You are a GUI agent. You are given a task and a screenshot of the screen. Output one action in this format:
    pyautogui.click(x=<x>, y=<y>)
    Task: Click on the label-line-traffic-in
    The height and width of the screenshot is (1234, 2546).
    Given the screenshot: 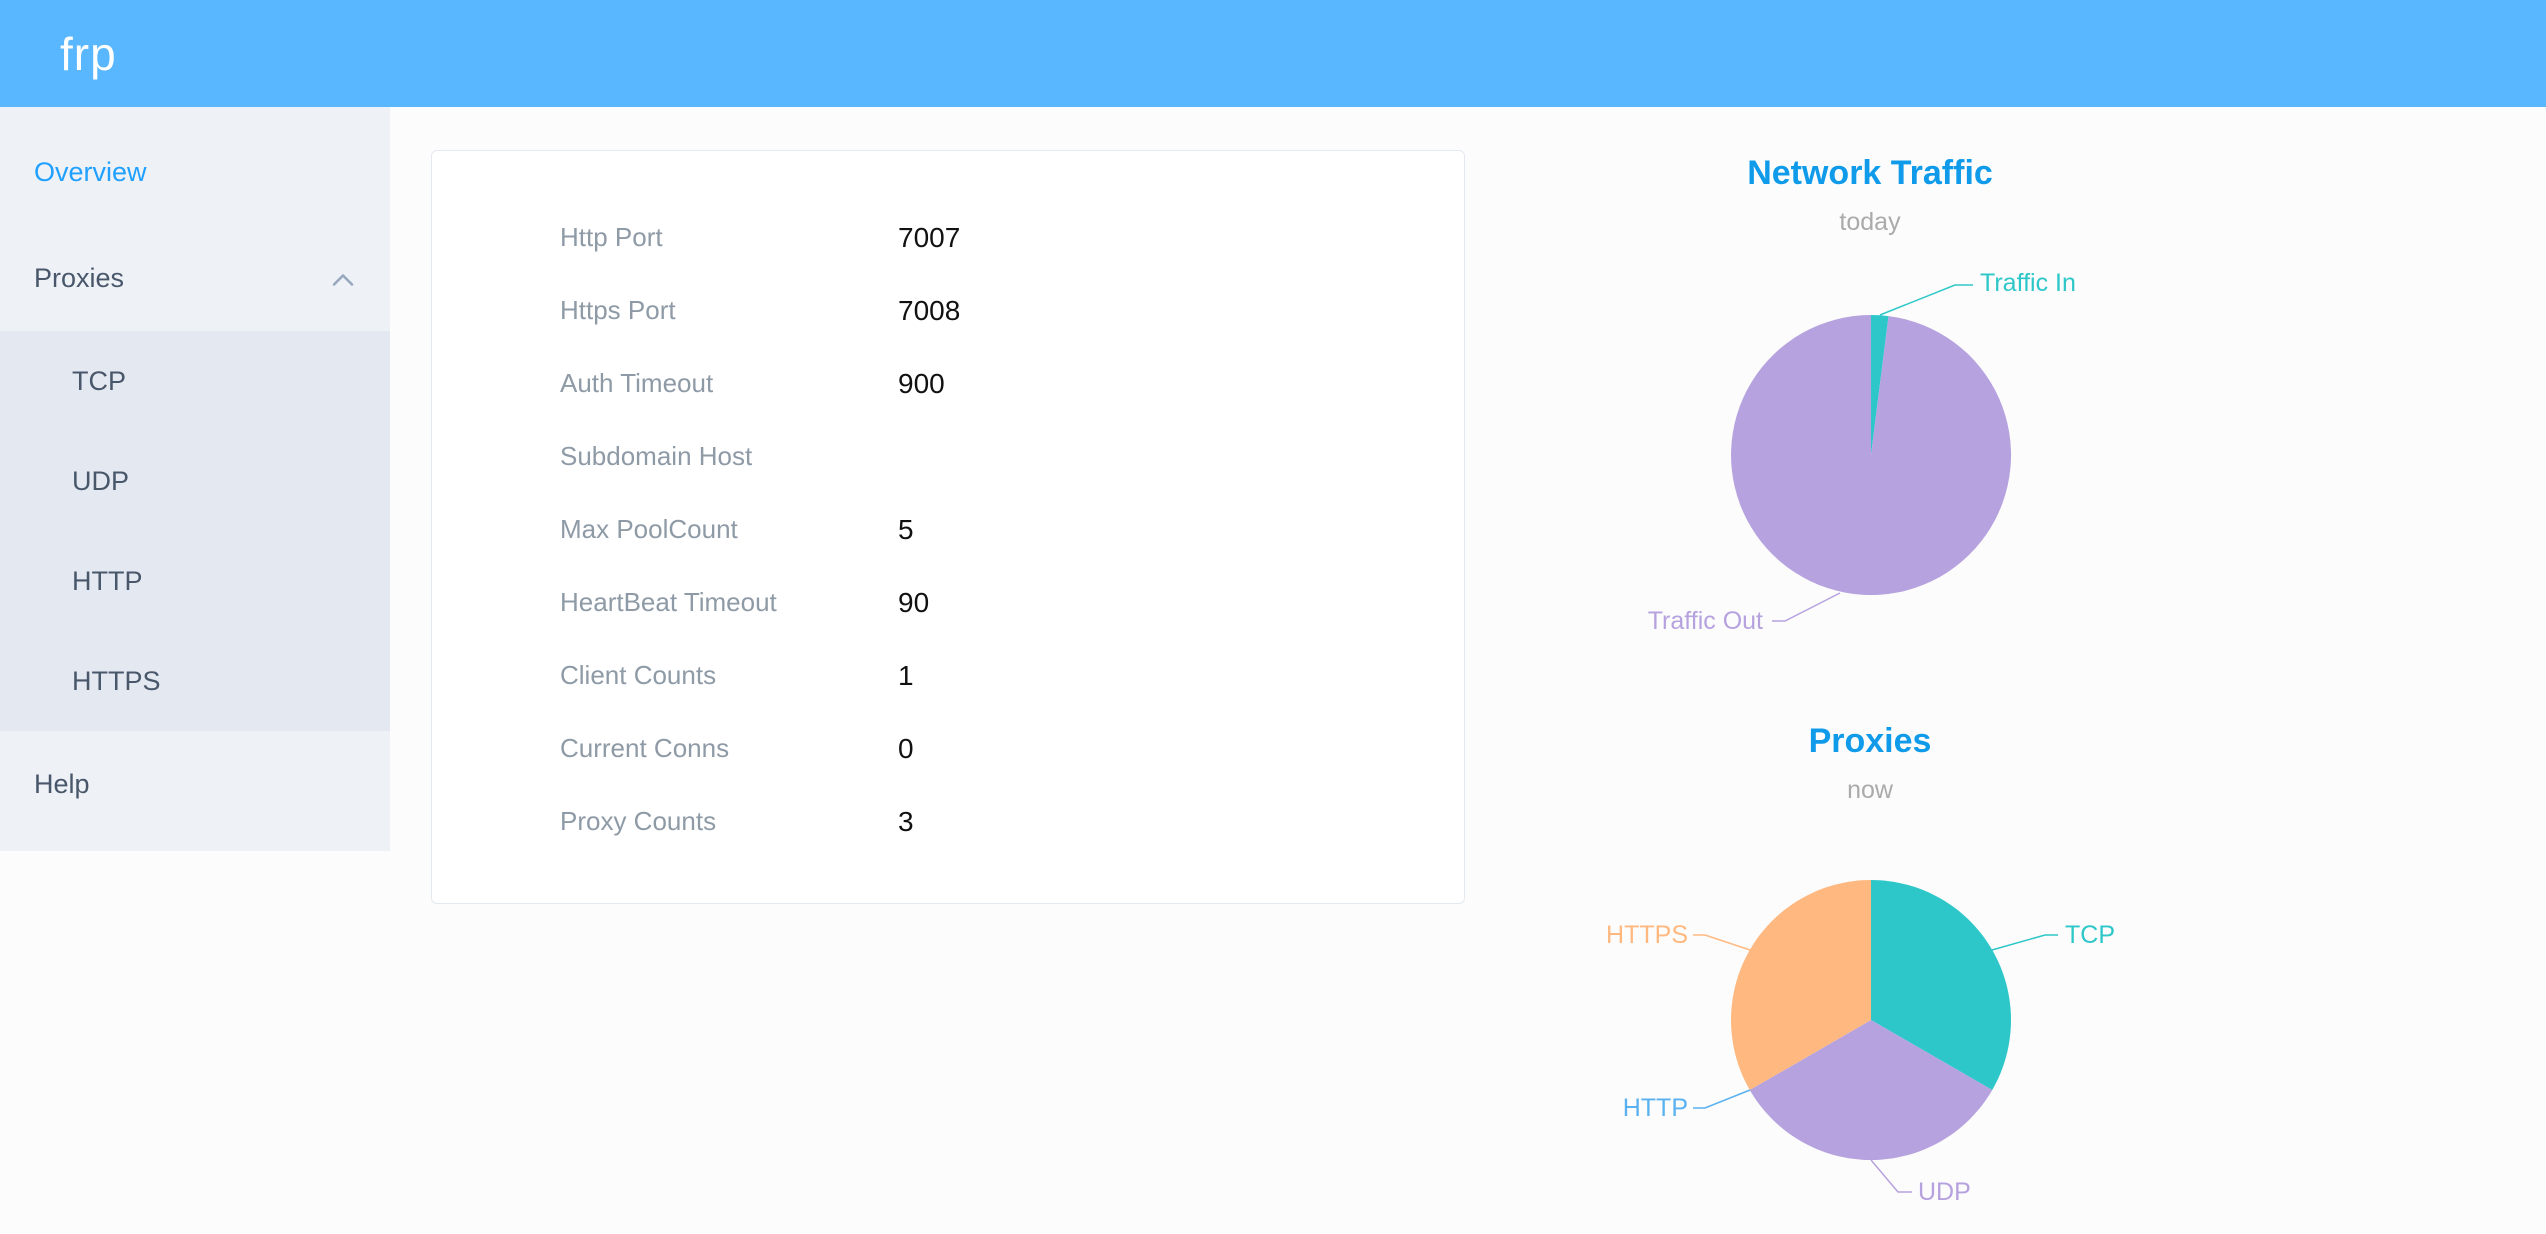 What is the action you would take?
    pyautogui.click(x=1926, y=300)
    